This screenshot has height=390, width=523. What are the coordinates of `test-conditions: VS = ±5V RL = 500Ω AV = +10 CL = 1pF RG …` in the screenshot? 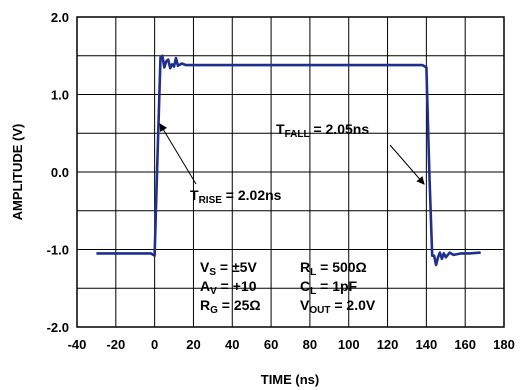 It's located at (288, 287).